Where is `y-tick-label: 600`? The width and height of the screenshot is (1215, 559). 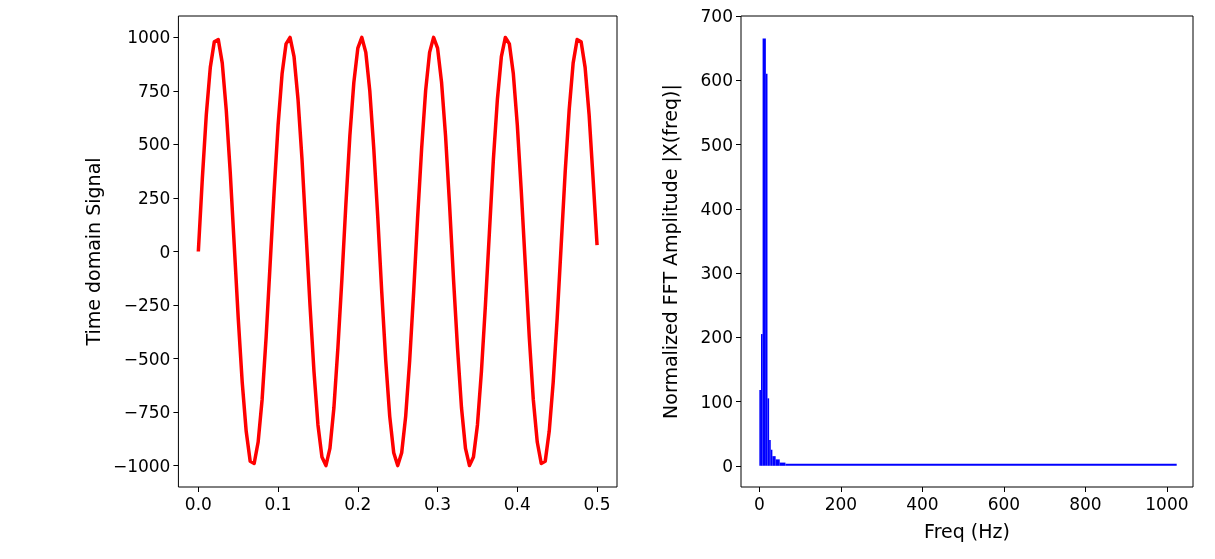 y-tick-label: 600 is located at coordinates (716, 80).